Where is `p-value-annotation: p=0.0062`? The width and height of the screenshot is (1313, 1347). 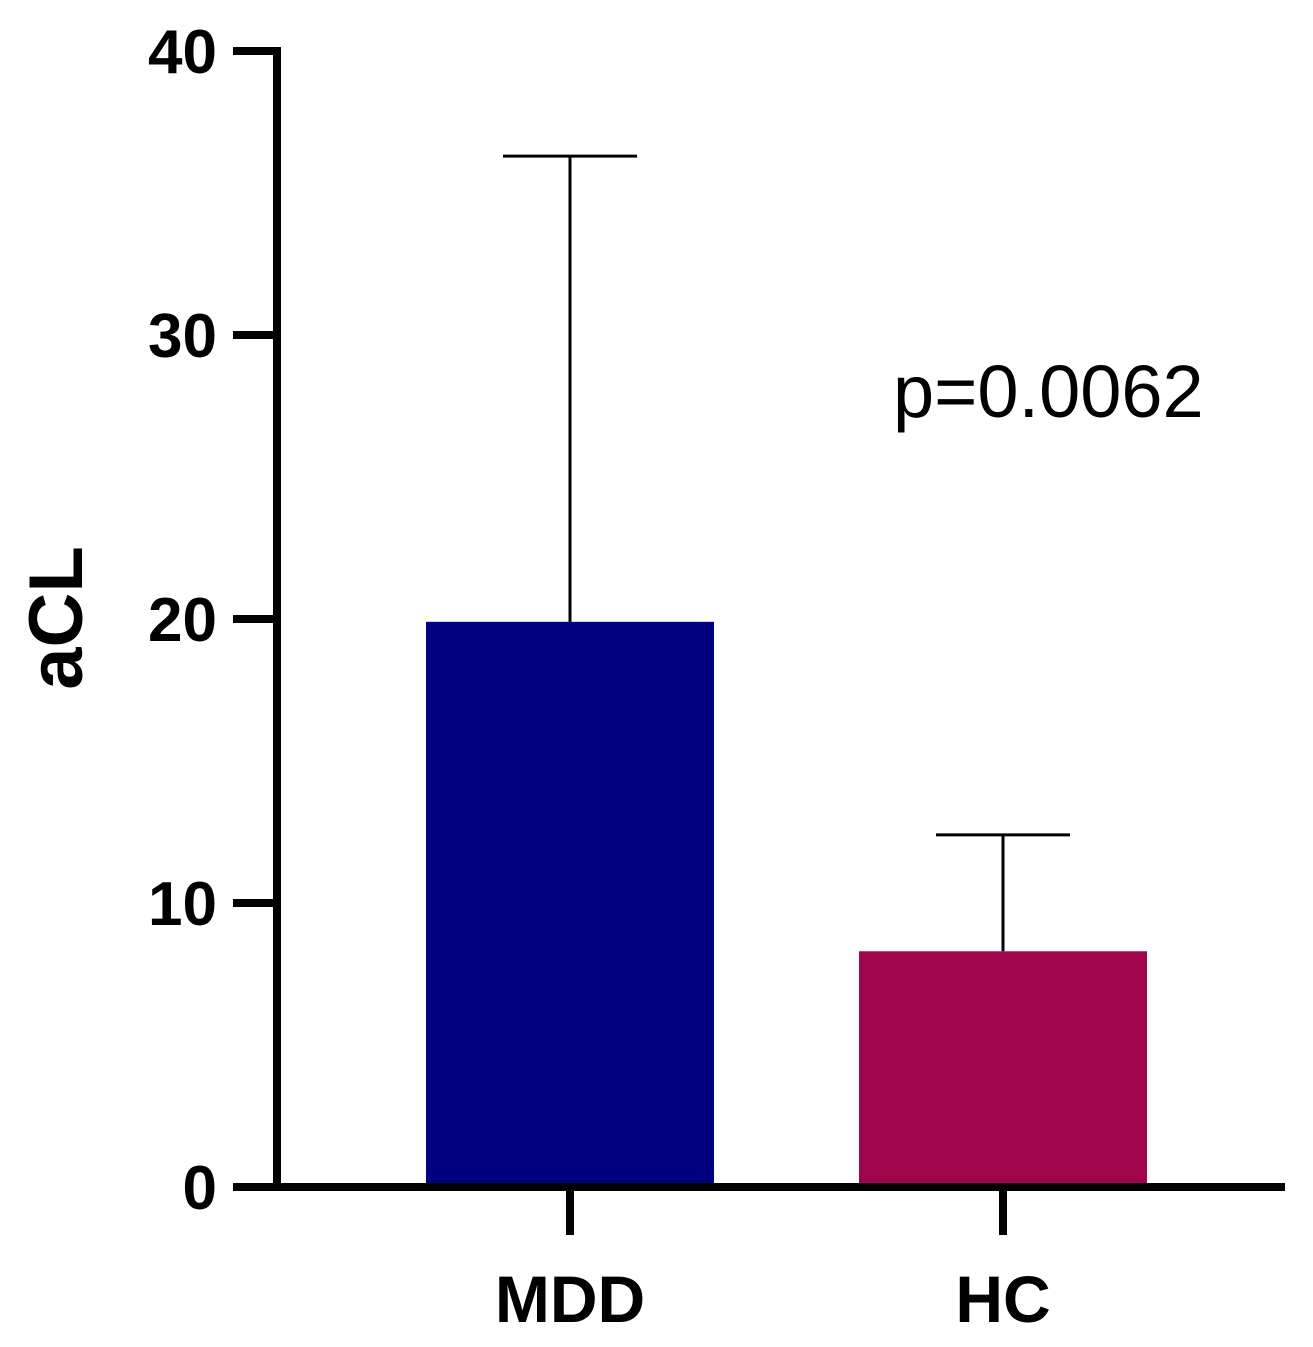
p-value-annotation: p=0.0062 is located at coordinates (1048, 391).